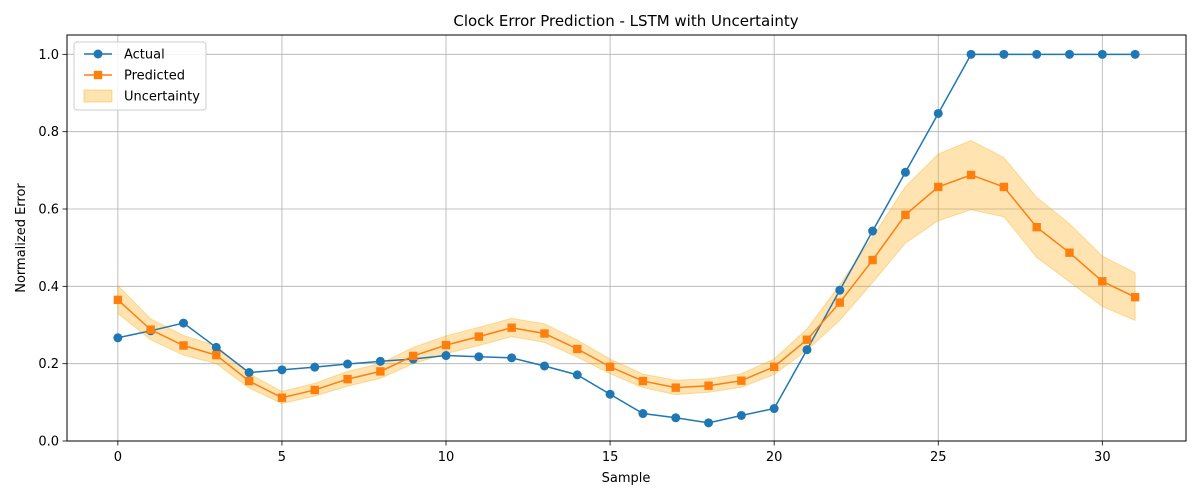 This screenshot has height=500, width=1200. I want to click on legend-label-actual: Actual, so click(144, 55).